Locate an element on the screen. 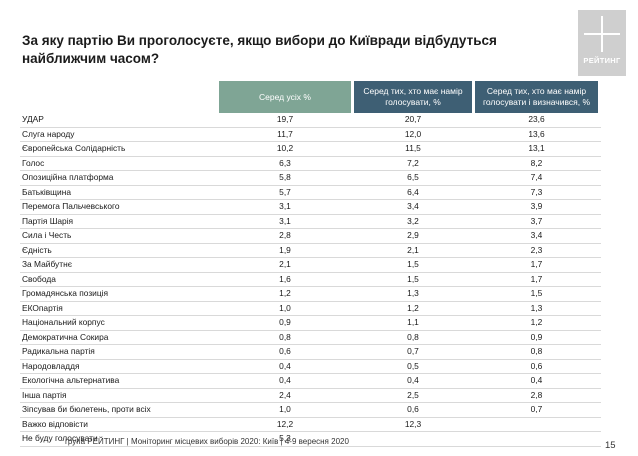  page-number: 15 is located at coordinates (610, 445).